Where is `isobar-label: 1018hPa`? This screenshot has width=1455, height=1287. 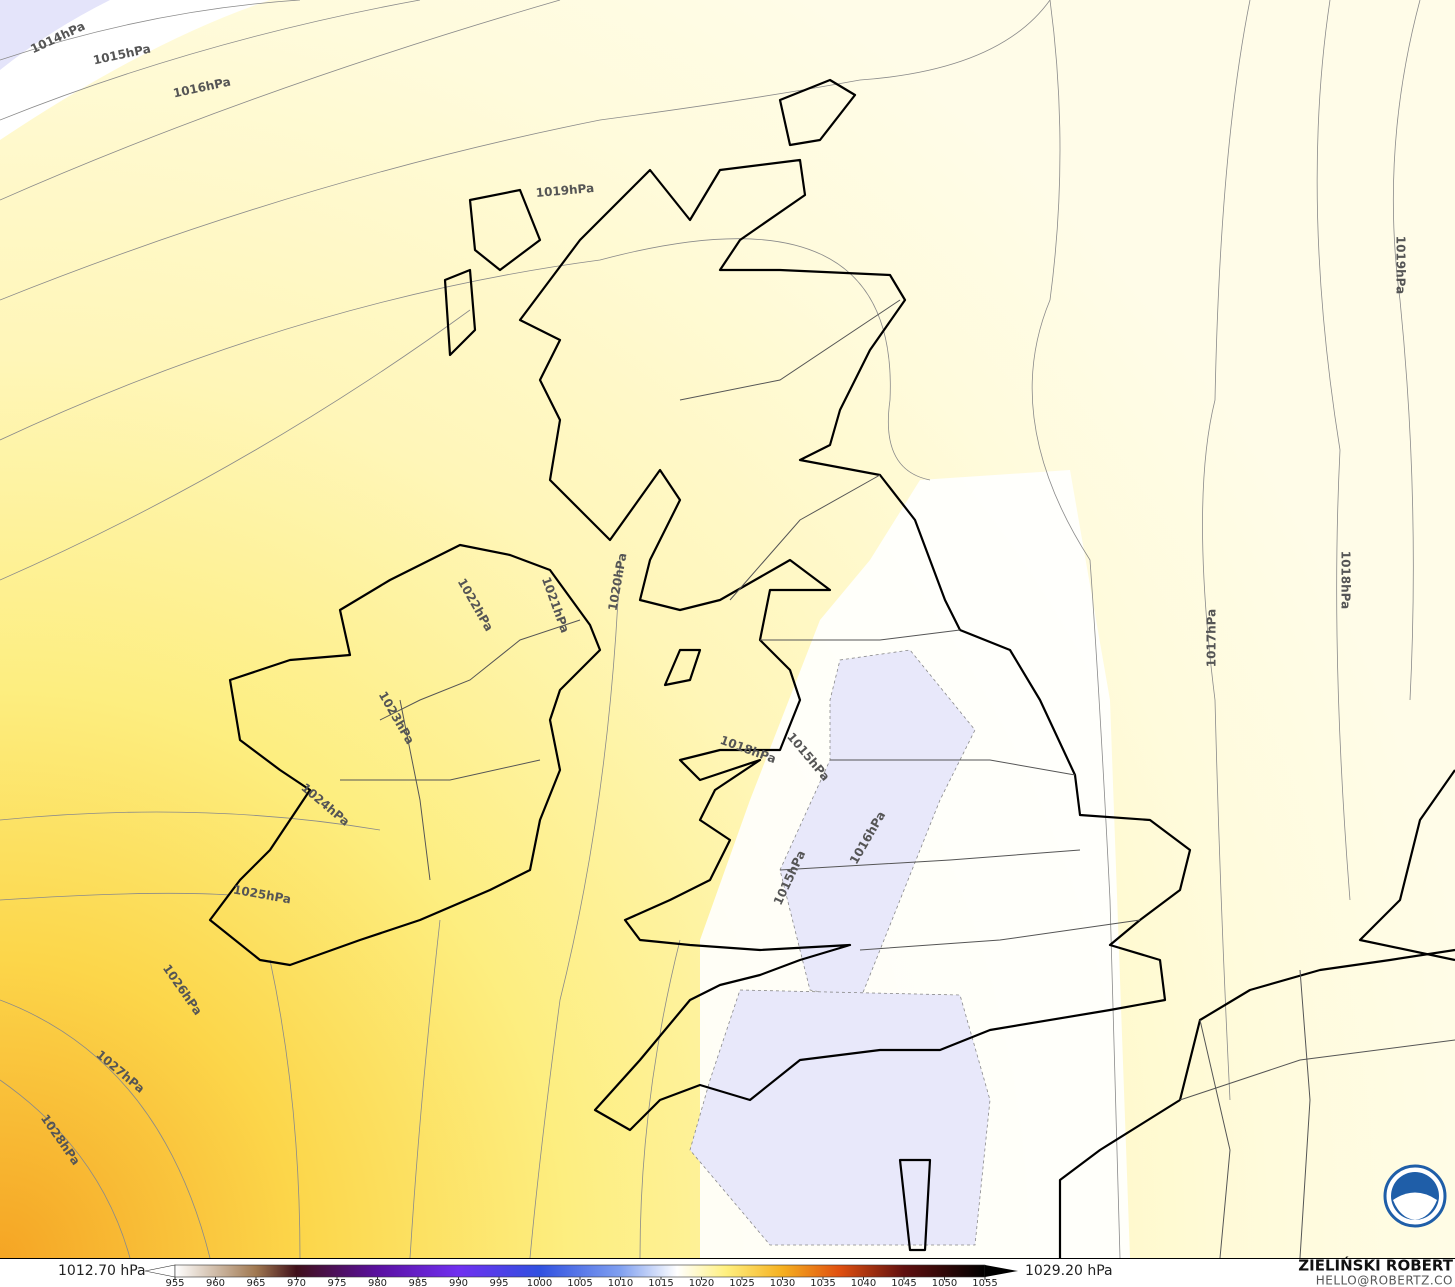 isobar-label: 1018hPa is located at coordinates (1346, 580).